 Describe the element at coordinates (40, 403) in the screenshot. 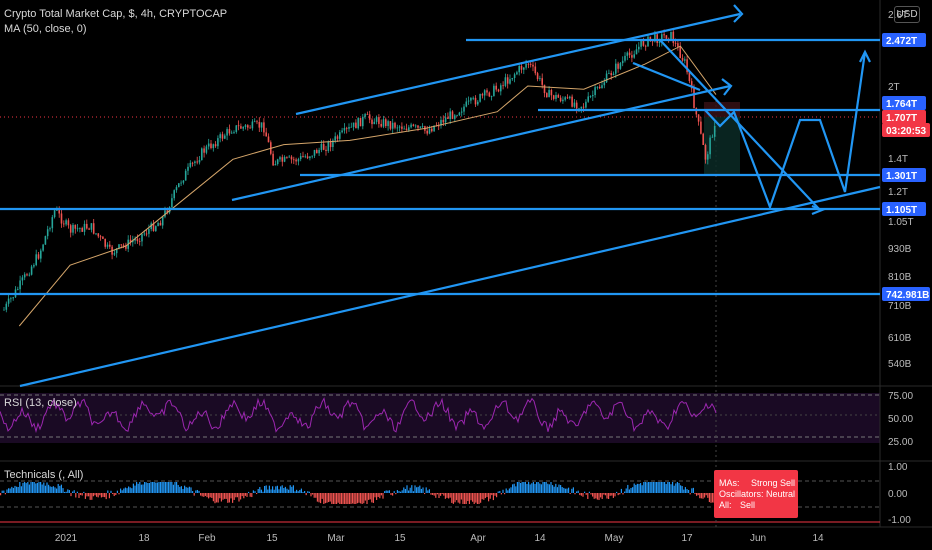

I see `rsi-legend: RSI (13, close)` at that location.